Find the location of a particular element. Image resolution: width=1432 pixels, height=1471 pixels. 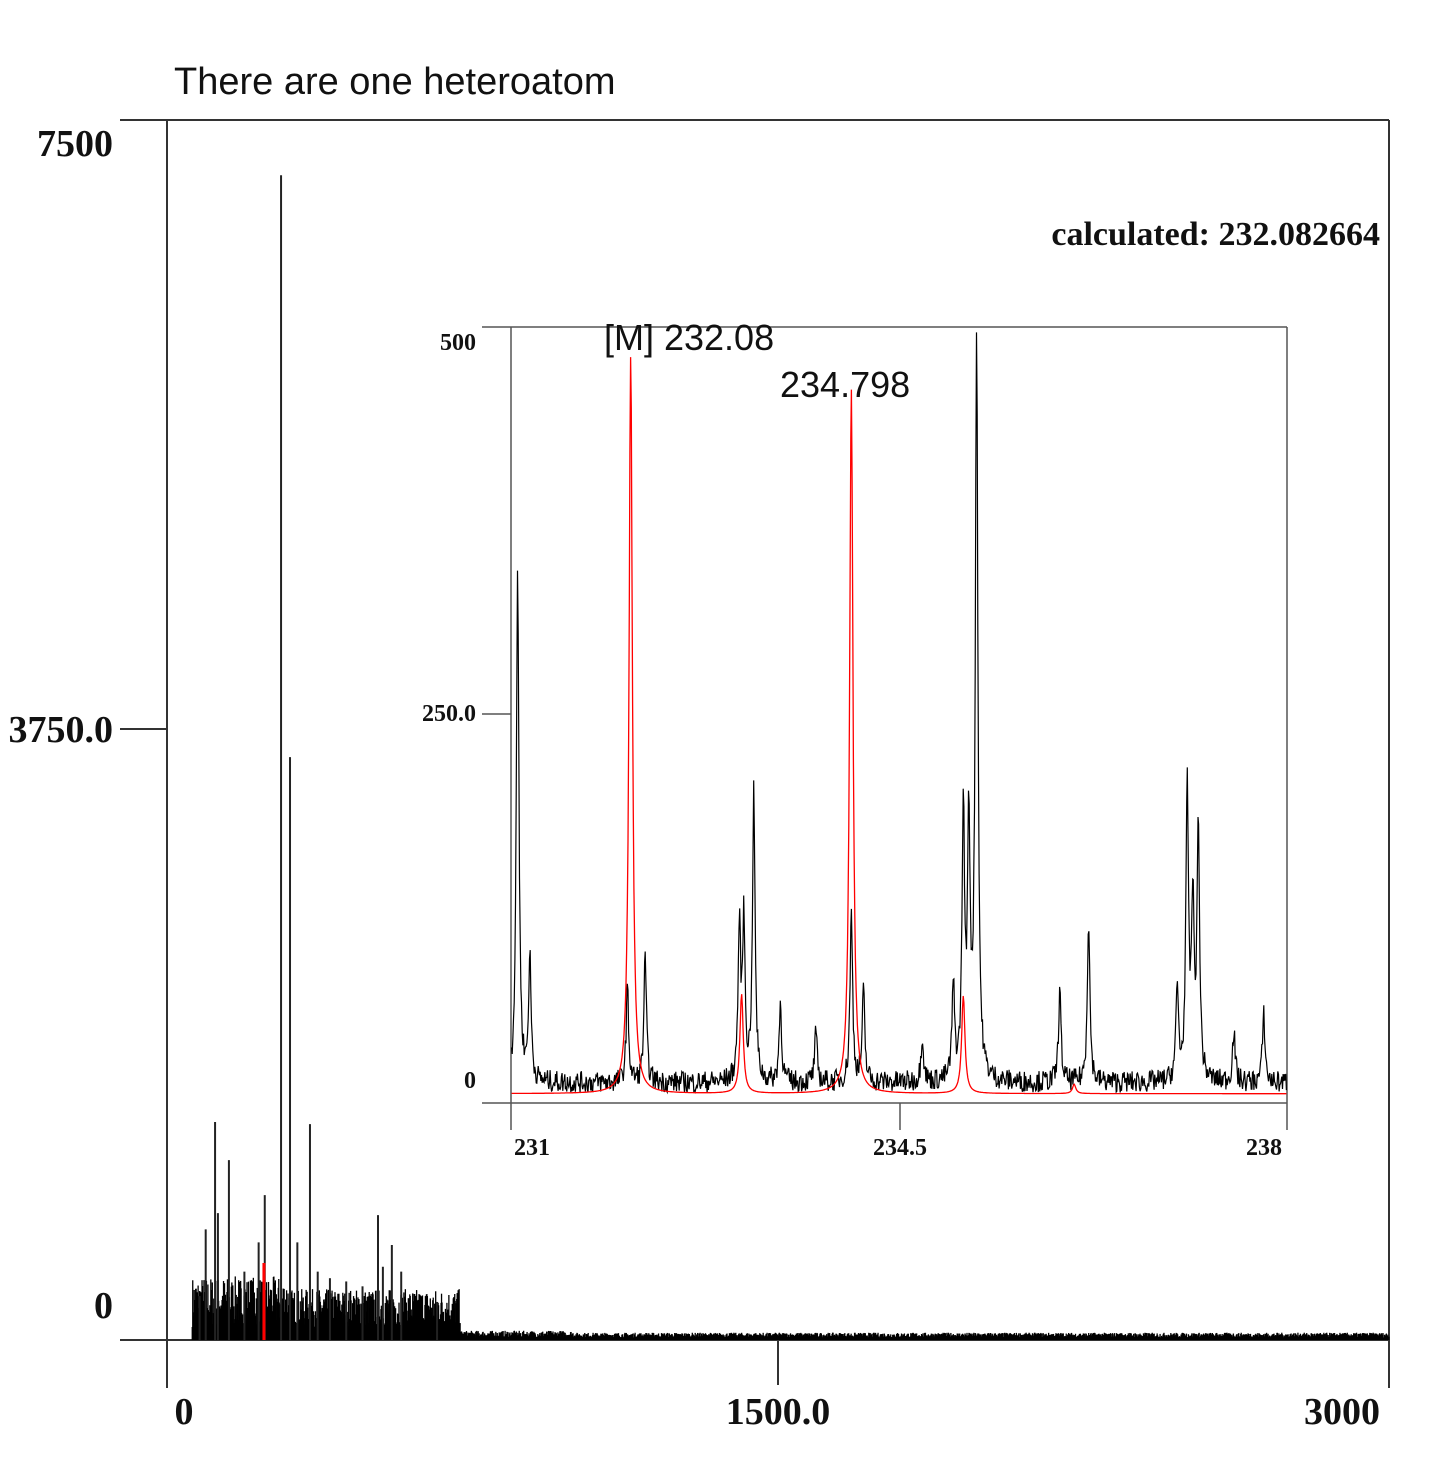

inset-y-tick-label: 0 is located at coordinates (470, 1081).